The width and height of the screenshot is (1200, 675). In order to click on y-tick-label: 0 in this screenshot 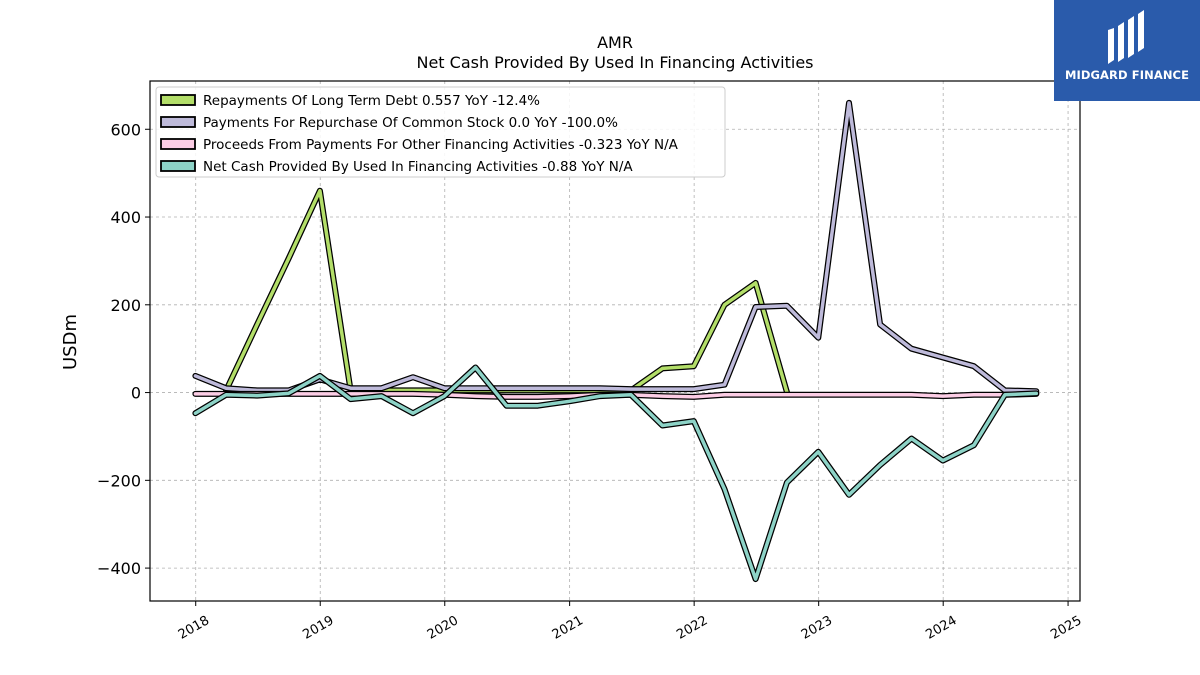, I will do `click(136, 393)`.